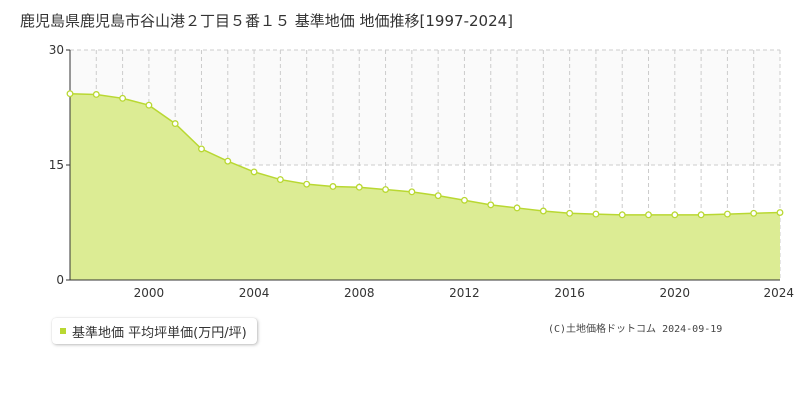 Image resolution: width=800 pixels, height=400 pixels. I want to click on x-tick-label: 2012, so click(464, 293).